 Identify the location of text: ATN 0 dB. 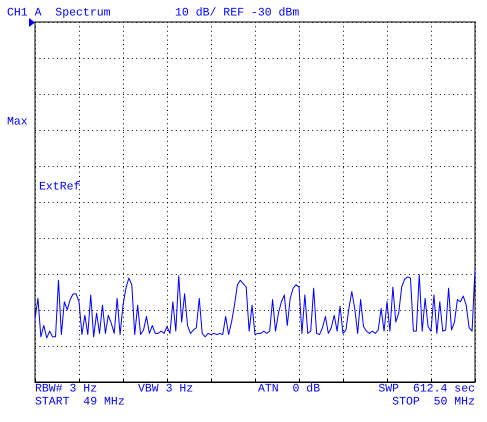
(289, 389).